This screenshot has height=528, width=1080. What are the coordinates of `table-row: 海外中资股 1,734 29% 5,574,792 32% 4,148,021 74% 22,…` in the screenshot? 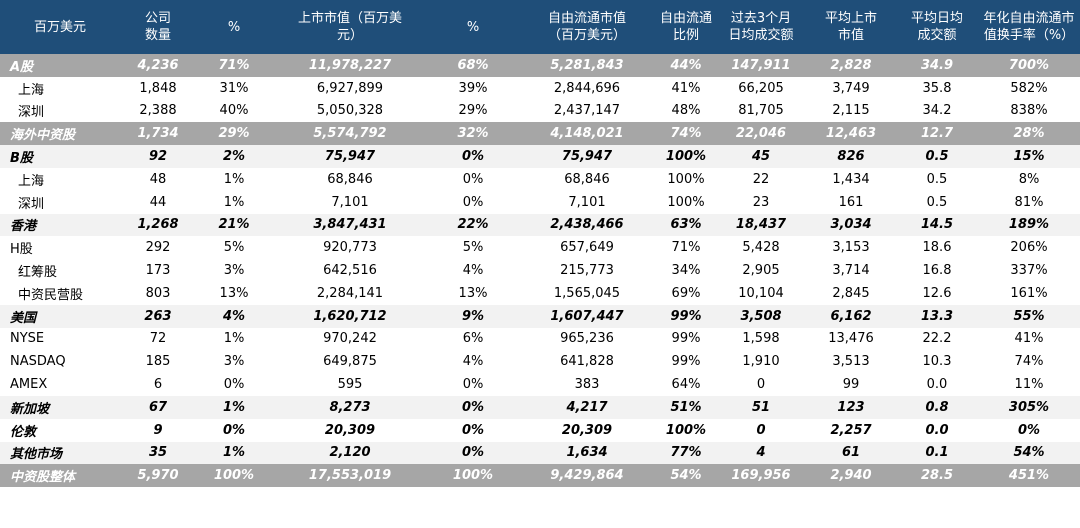 It's located at (540, 134).